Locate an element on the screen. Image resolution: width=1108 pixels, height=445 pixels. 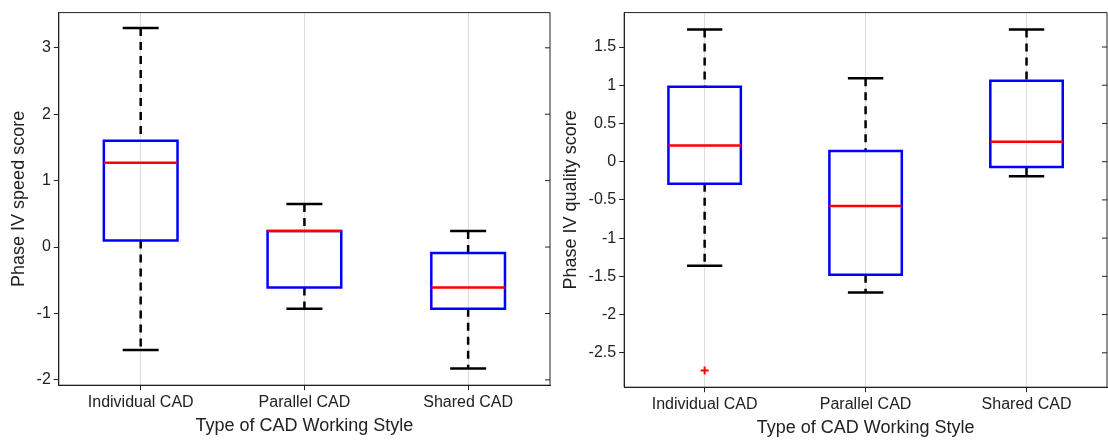
y-tick-label: 0.5 is located at coordinates (605, 122).